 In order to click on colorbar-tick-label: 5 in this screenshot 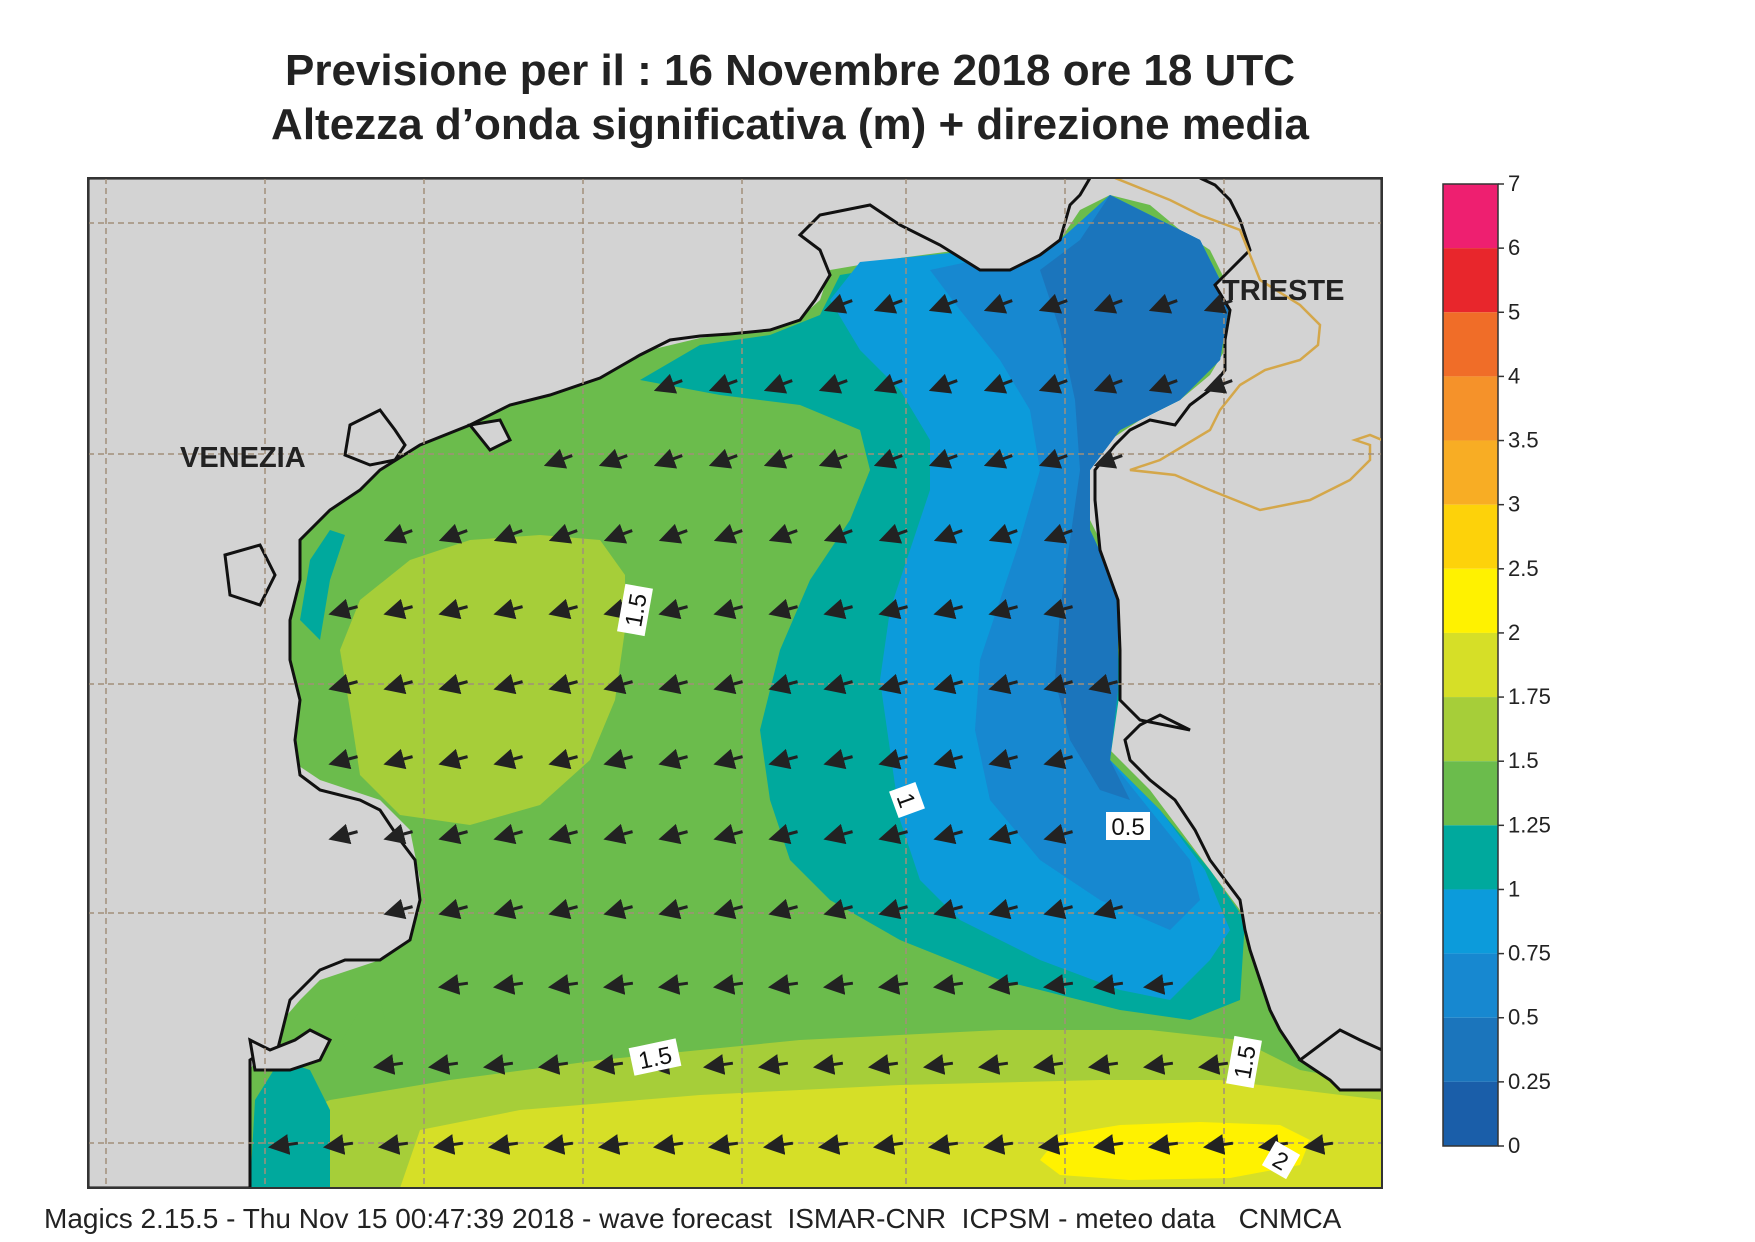, I will do `click(1514, 311)`.